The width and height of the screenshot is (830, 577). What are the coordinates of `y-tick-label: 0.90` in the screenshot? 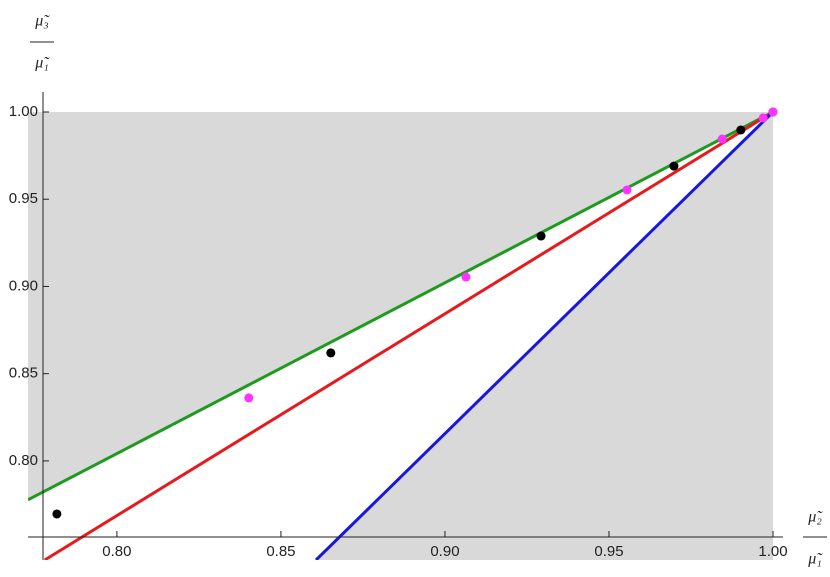 It's located at (23, 285).